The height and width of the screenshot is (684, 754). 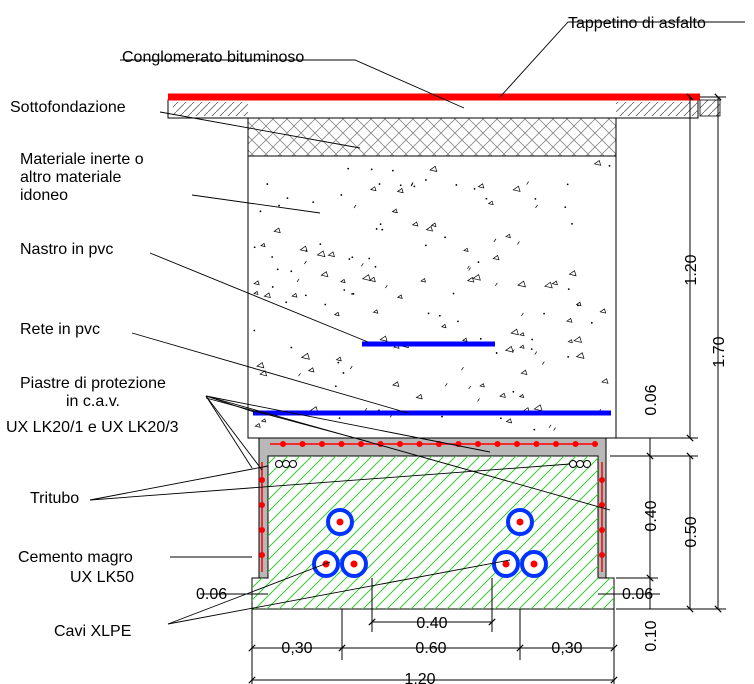 What do you see at coordinates (70, 177) in the screenshot?
I see `label-materiale-2: altro materiale` at bounding box center [70, 177].